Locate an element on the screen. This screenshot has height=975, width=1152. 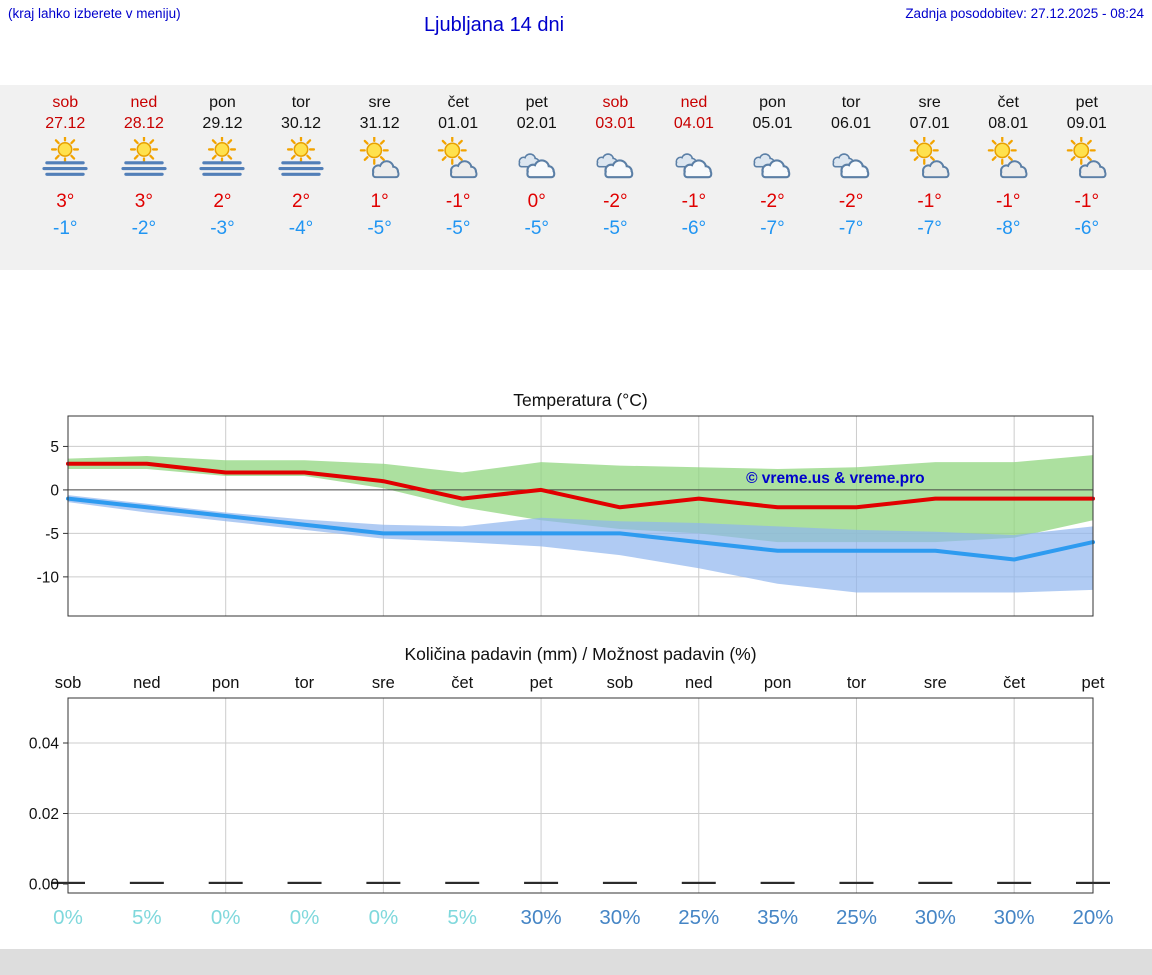
day-name: pon is located at coordinates (772, 102).